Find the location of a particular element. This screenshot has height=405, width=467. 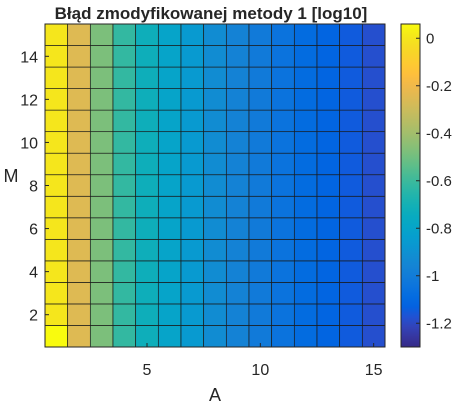

colorbar-tick-label: -1 is located at coordinates (432, 276).